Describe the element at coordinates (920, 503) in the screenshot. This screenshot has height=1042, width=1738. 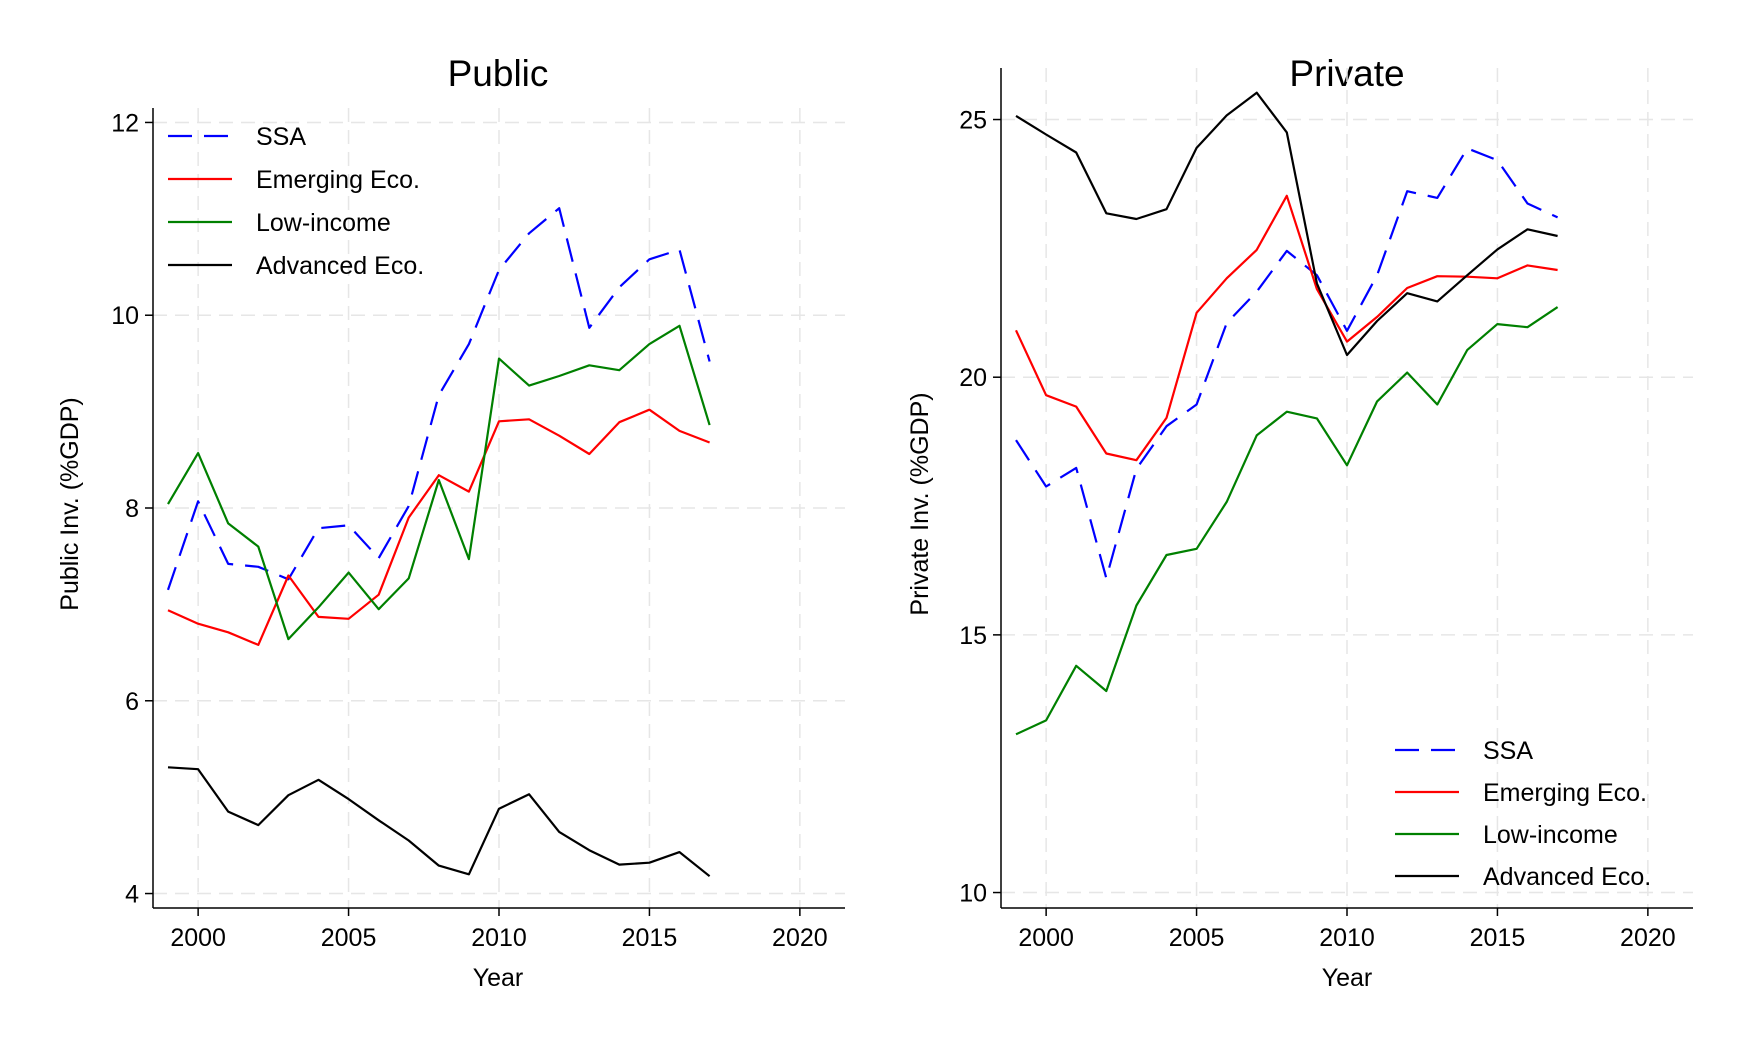
I see `y-axis-label: Private Inv. (%GDP)` at that location.